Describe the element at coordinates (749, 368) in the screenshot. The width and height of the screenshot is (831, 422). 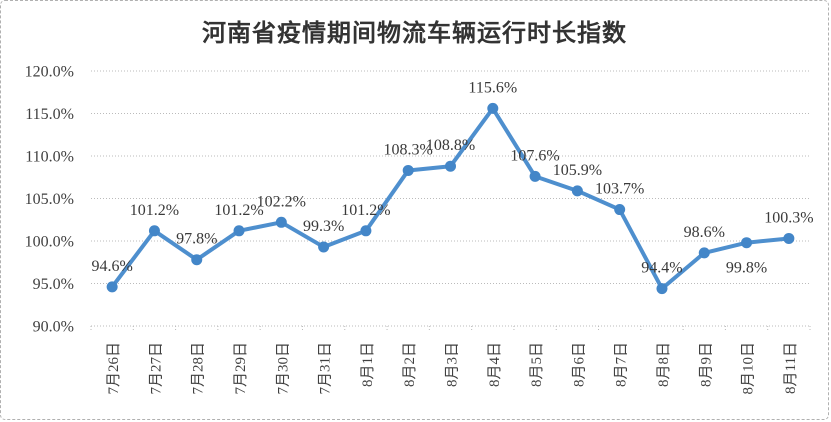
I see `x-axis-tick-label: 8月10日` at that location.